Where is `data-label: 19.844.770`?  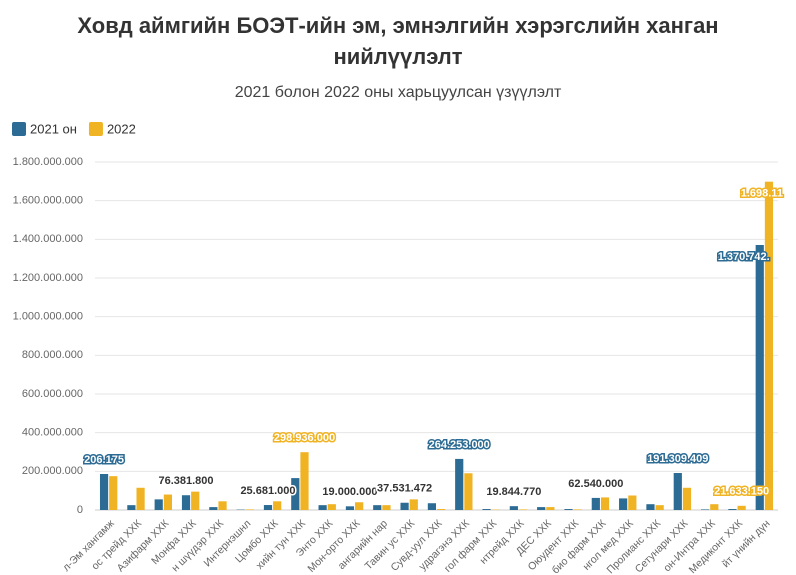
data-label: 19.844.770 is located at coordinates (513, 492).